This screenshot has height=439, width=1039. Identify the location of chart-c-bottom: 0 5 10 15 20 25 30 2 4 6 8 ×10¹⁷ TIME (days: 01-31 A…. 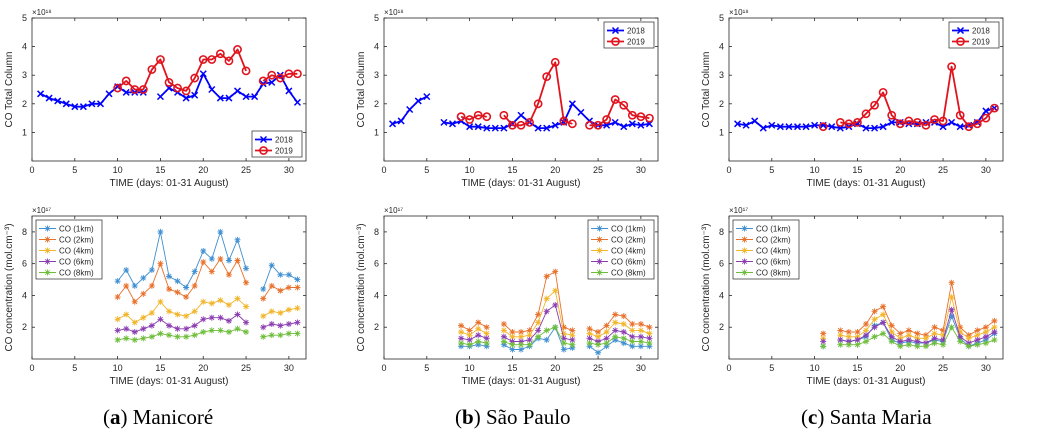
(852, 296).